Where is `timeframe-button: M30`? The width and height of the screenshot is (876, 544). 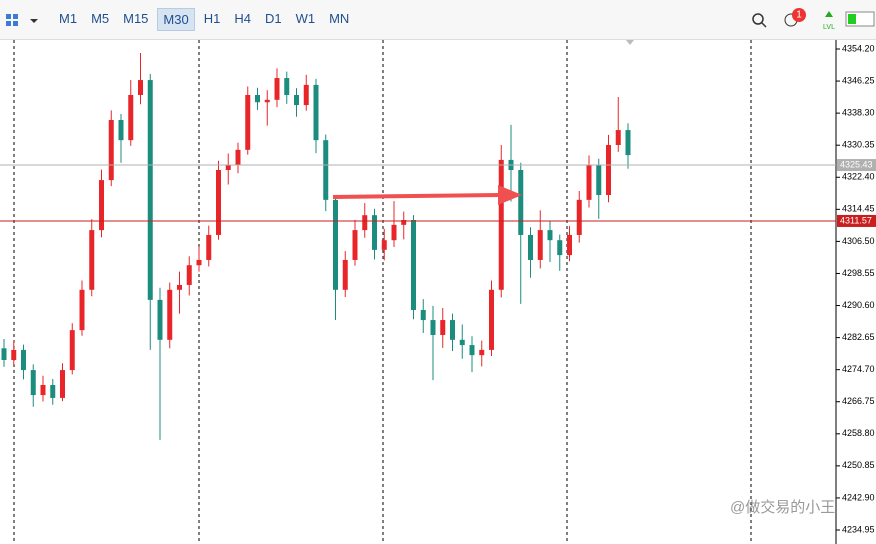
timeframe-button: M30 is located at coordinates (176, 19).